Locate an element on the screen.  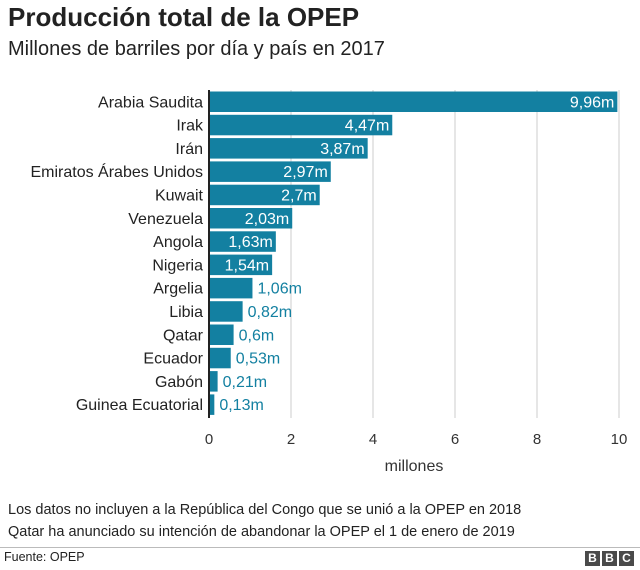
x-tick-labels: 0 2 4 6 8 10 is located at coordinates (416, 439).